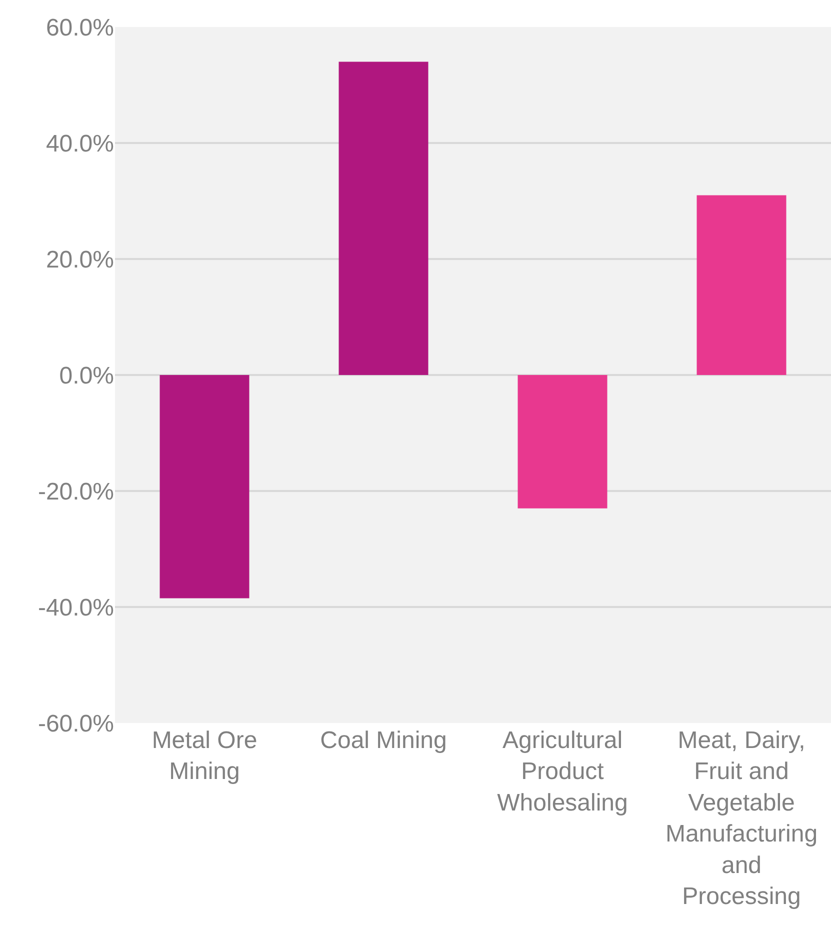  I want to click on y-tick-label: 0.0%, so click(86, 376).